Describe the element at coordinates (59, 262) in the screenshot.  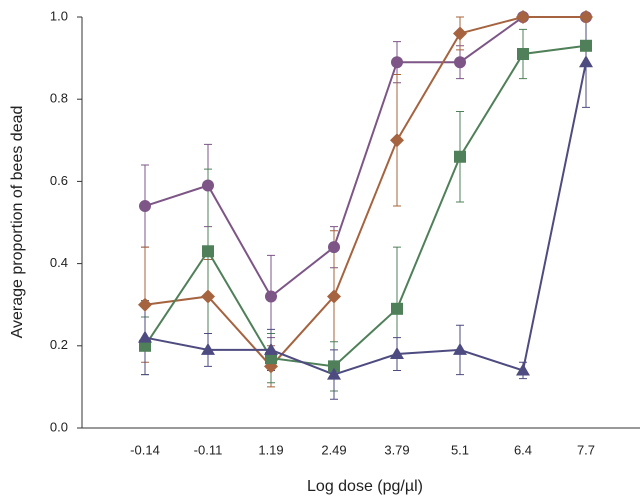
I see `y-tick-label: 0.4` at that location.